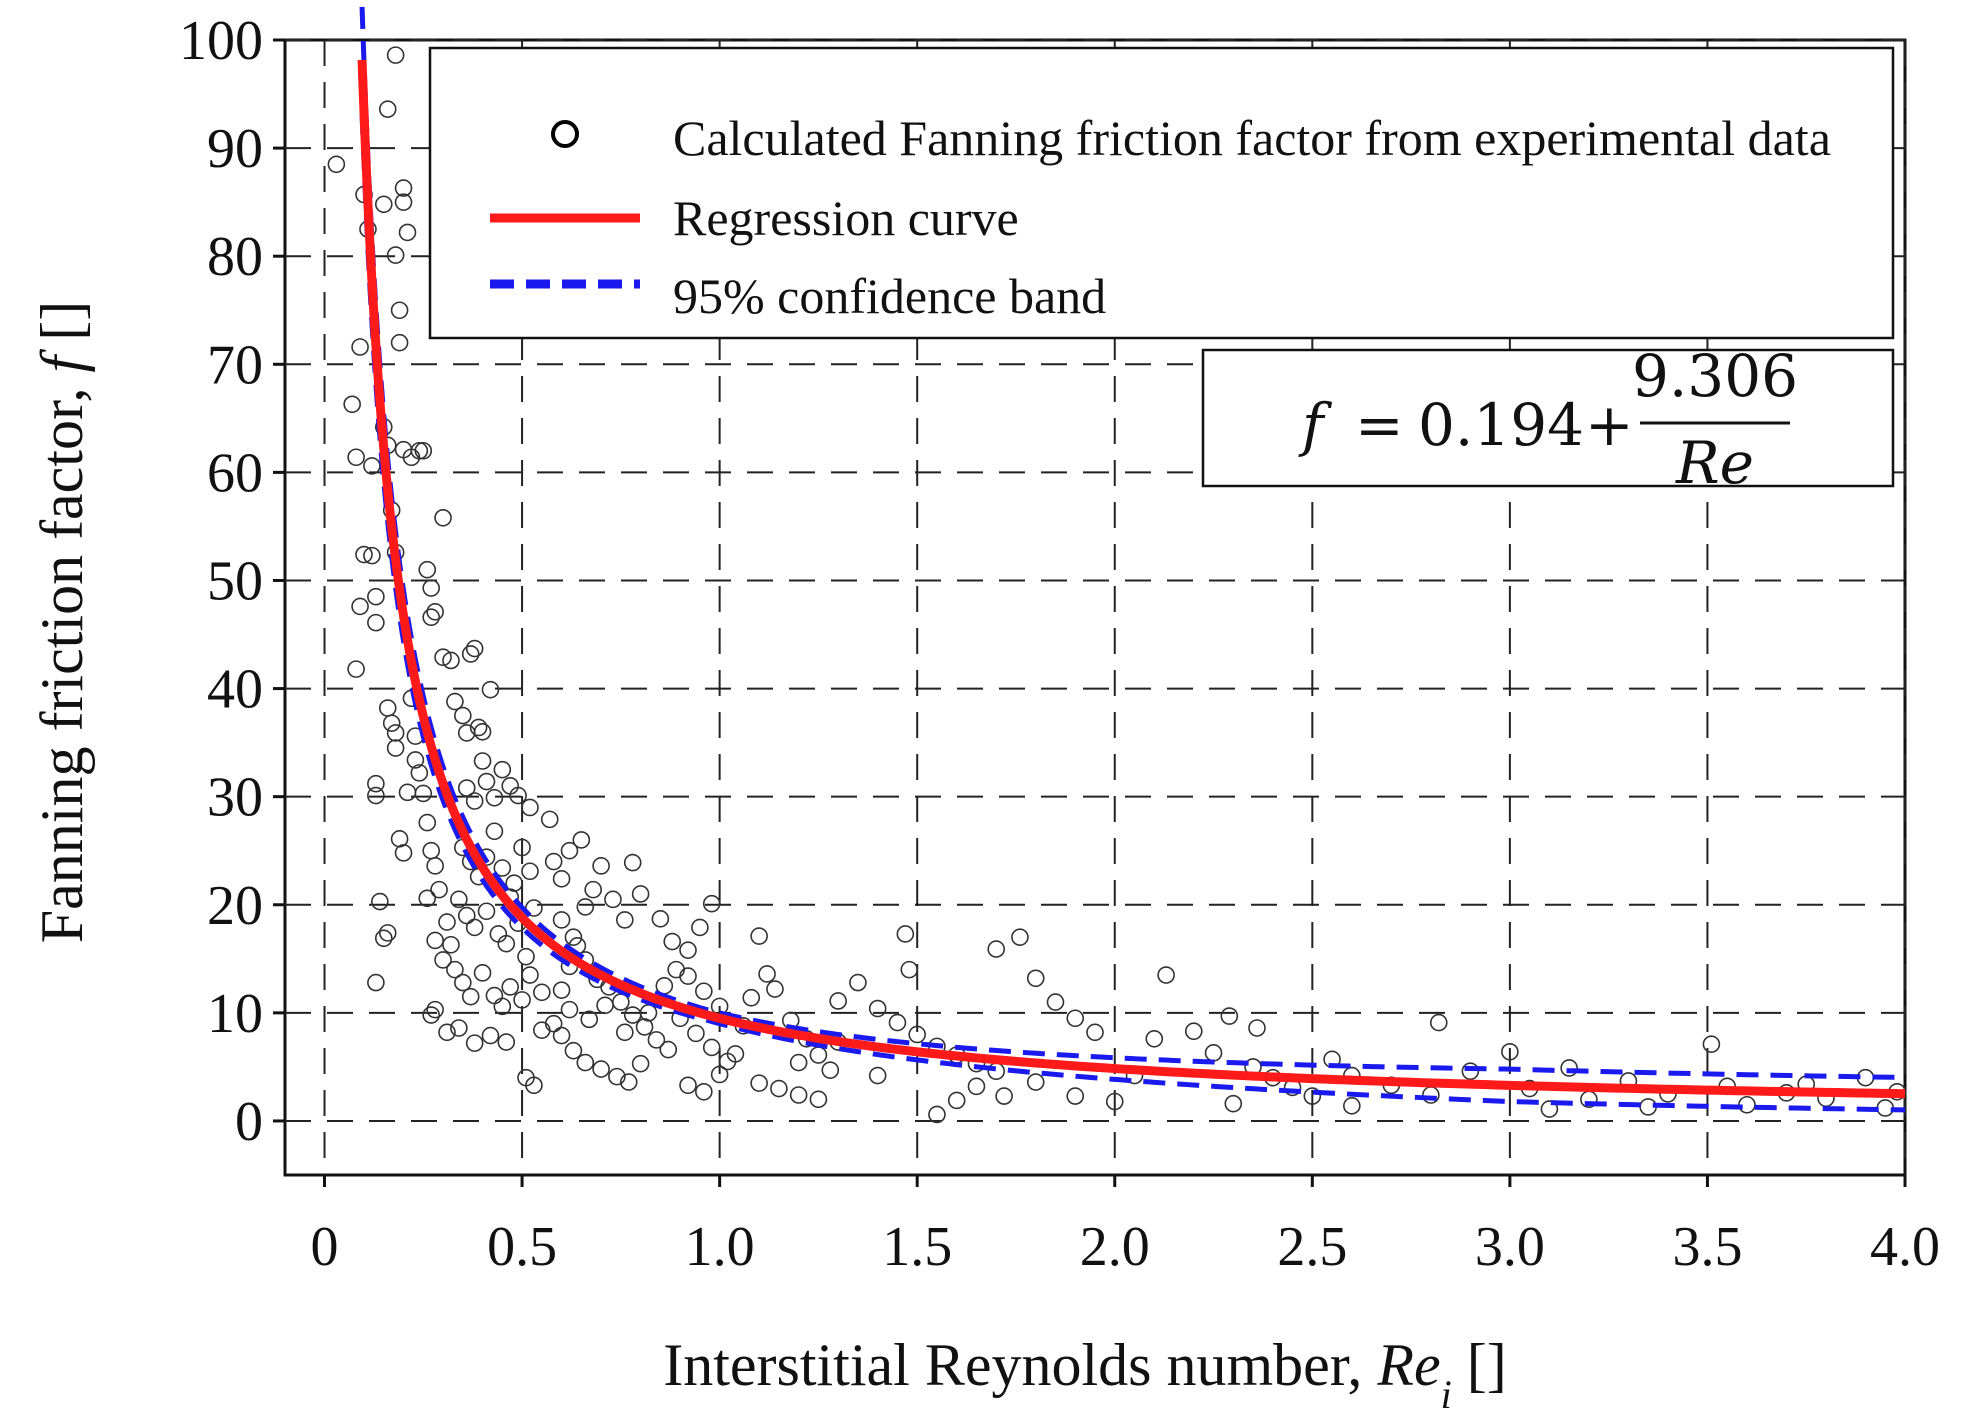  I want to click on equation-annotation: f = 0.194 + 9.306 Re, so click(1548, 419).